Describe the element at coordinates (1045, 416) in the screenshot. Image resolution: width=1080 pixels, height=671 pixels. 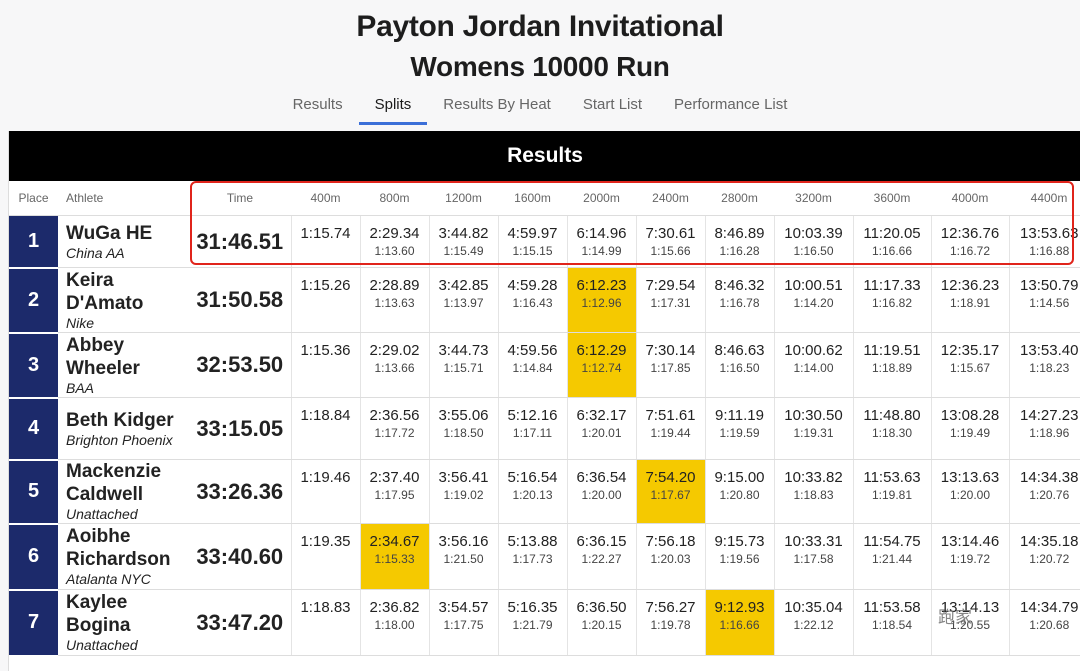
I see `cumulative-split: 14:27.23` at that location.